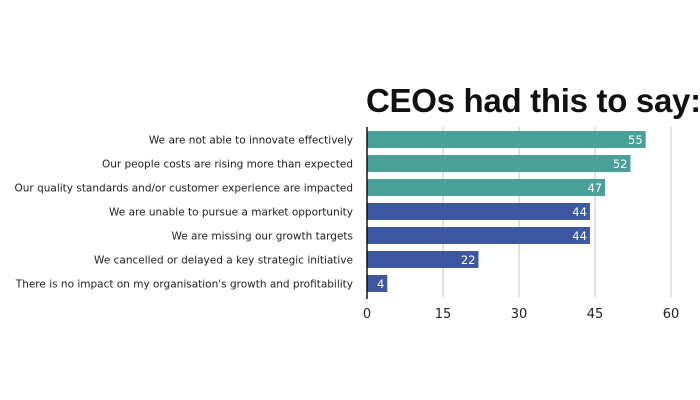 The height and width of the screenshot is (400, 700). I want to click on chart-title: CEOs had this to say:, so click(533, 100).